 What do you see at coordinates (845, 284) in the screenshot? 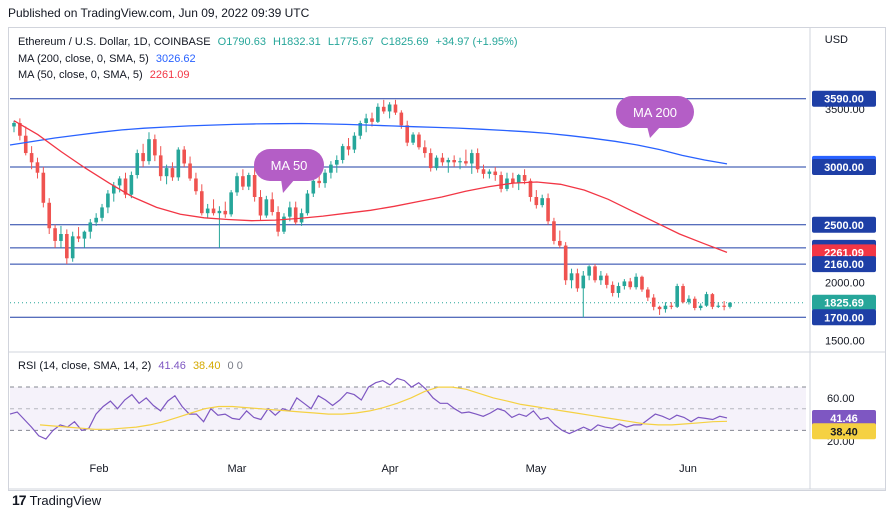
I see `price-tick-label: 2000.00` at bounding box center [845, 284].